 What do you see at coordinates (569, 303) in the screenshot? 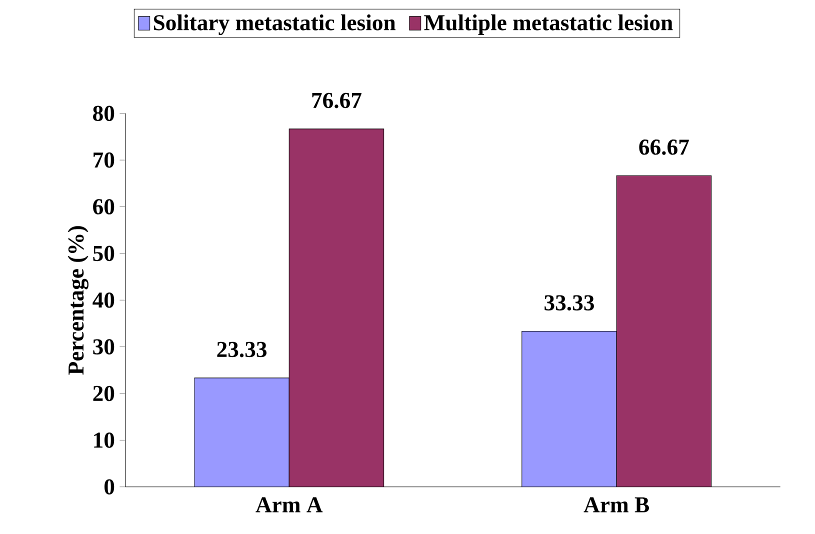
I see `data-label: 33.33` at bounding box center [569, 303].